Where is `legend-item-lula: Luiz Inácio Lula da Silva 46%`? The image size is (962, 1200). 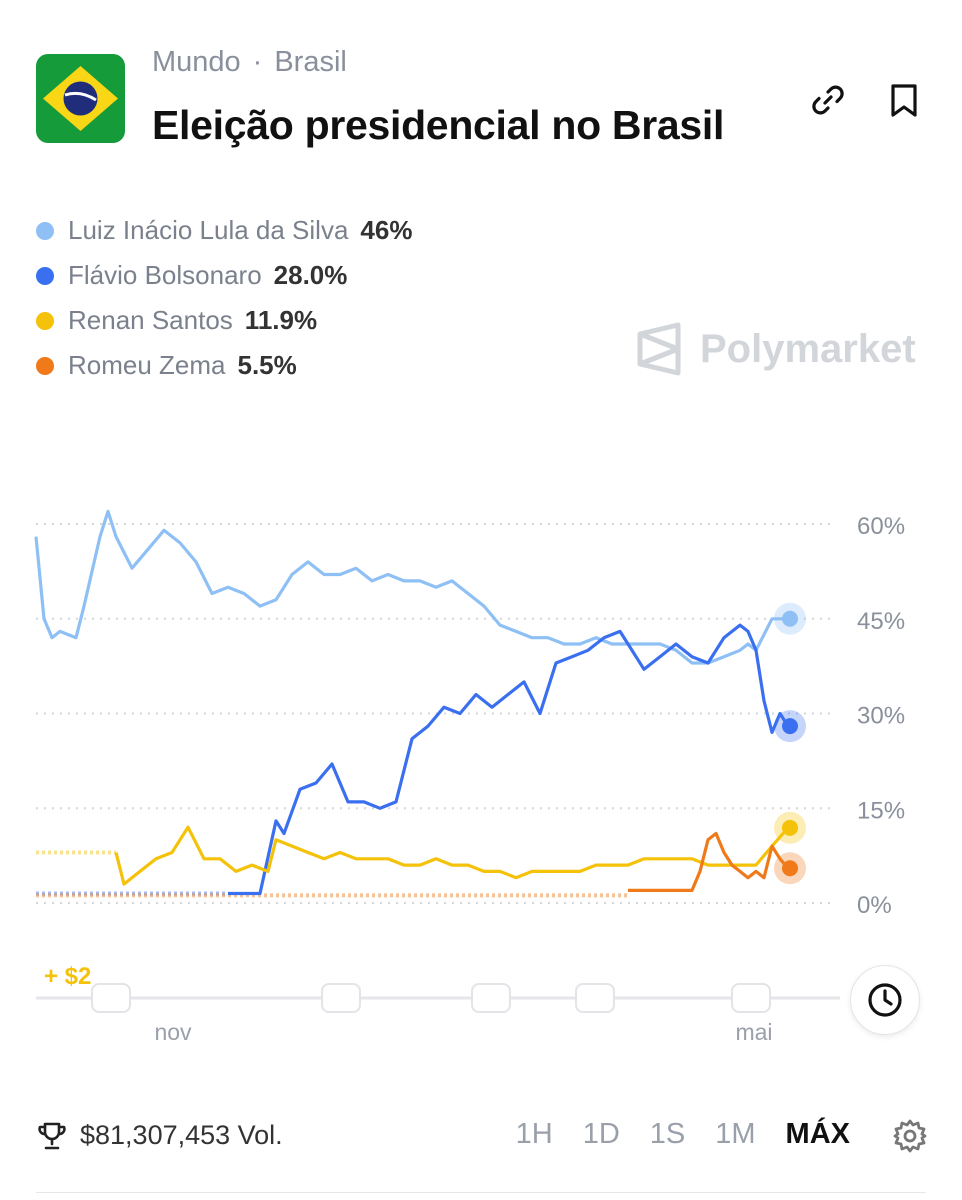 legend-item-lula: Luiz Inácio Lula da Silva 46% is located at coordinates (224, 230).